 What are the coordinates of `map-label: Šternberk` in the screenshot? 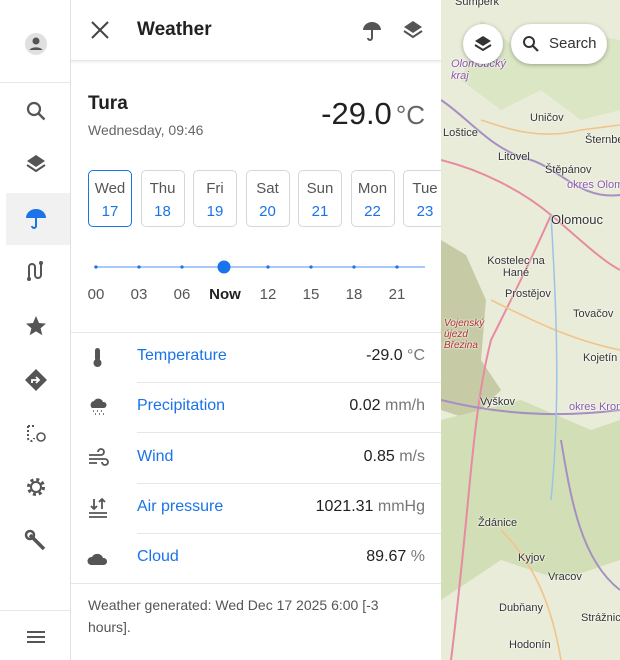 It's located at (602, 140).